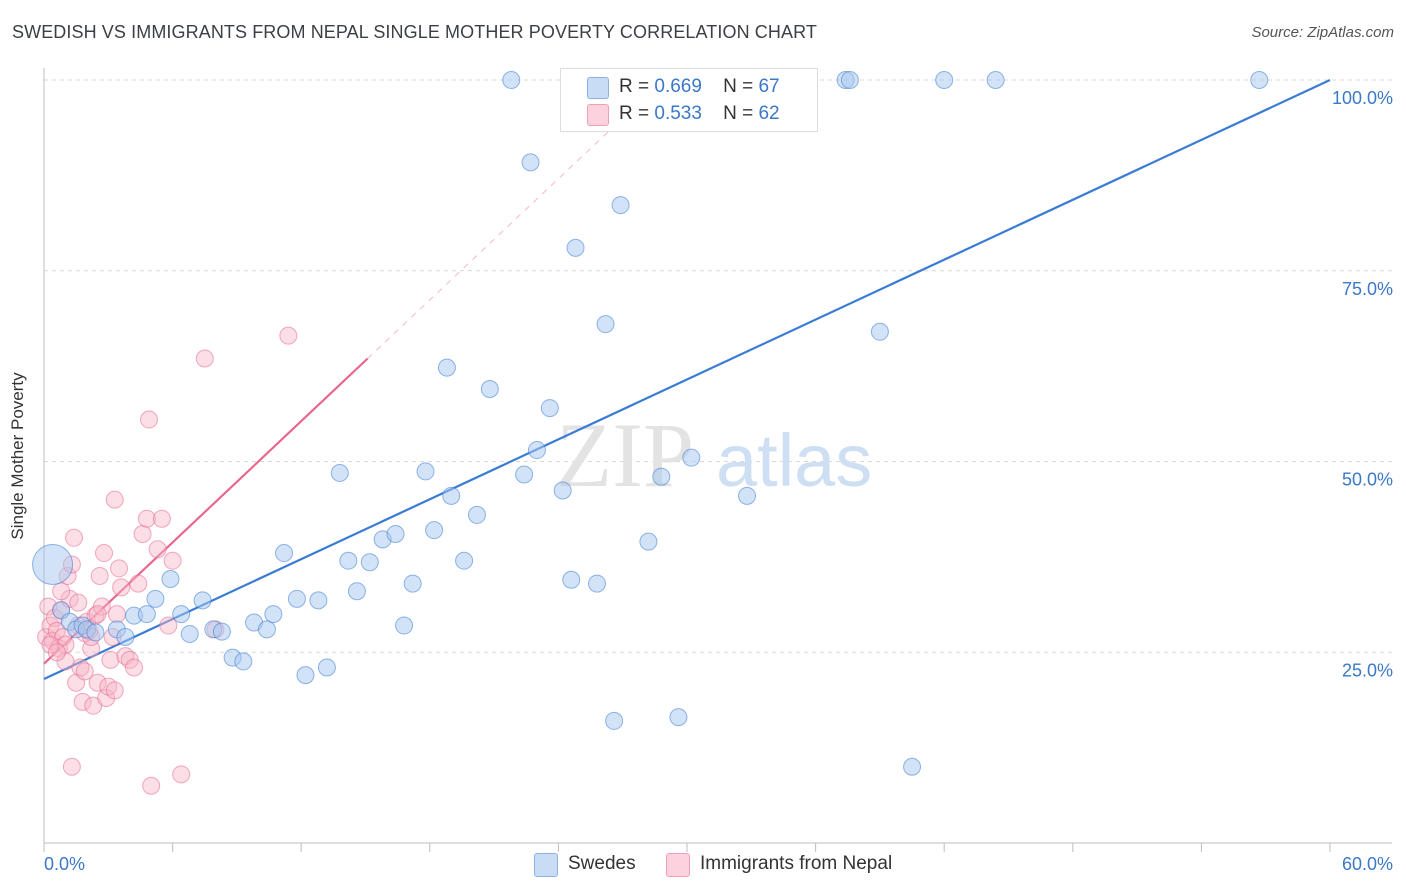 The image size is (1406, 892). Describe the element at coordinates (1367, 670) in the screenshot. I see `y-tick-label: 25.0%` at that location.